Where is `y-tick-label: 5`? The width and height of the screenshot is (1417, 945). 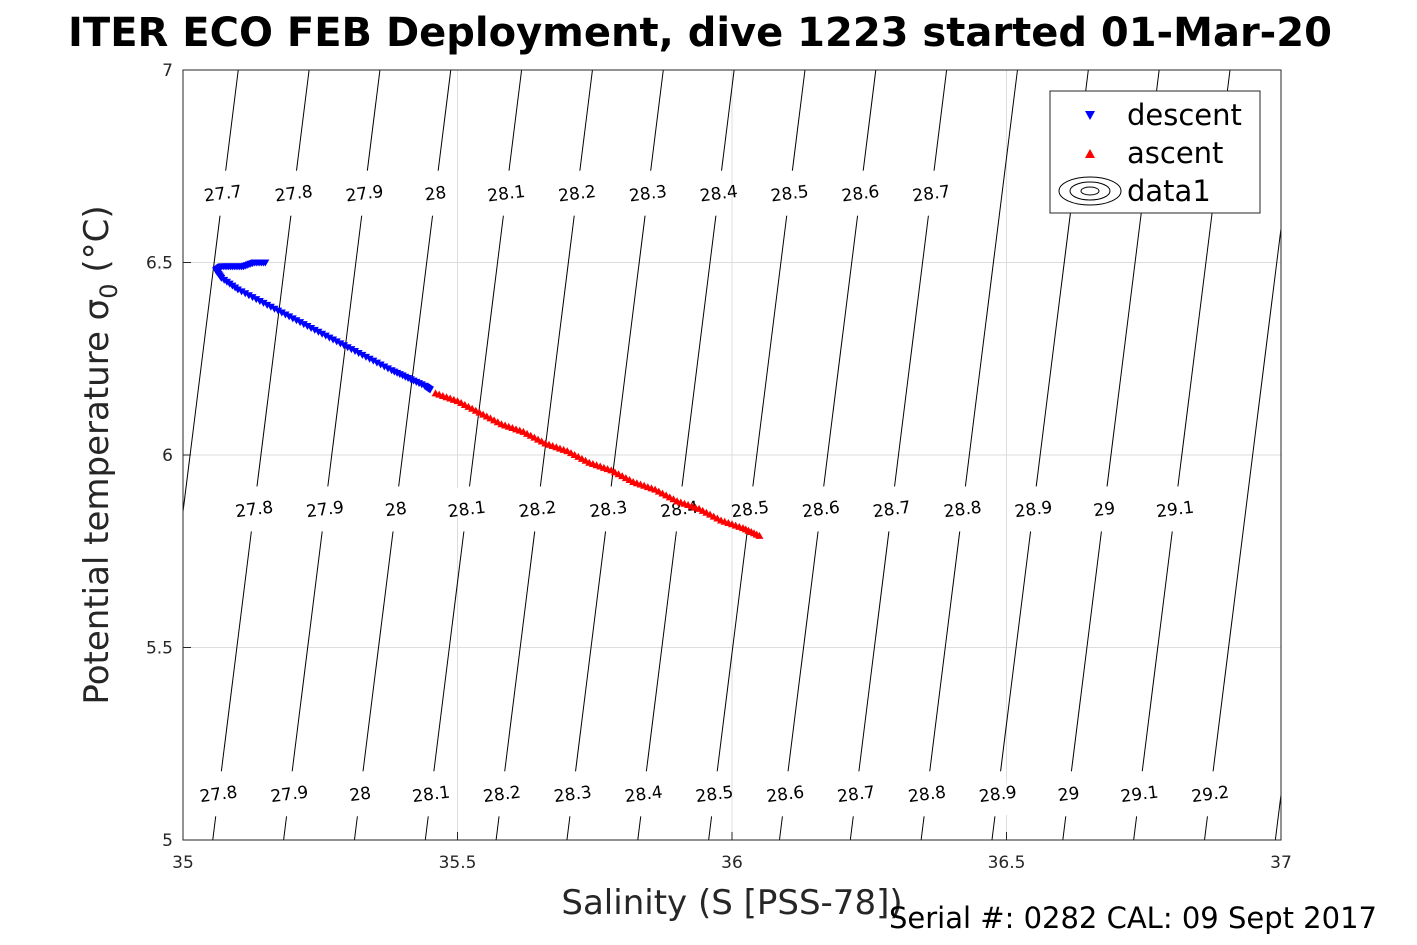
y-tick-label: 5 is located at coordinates (167, 841).